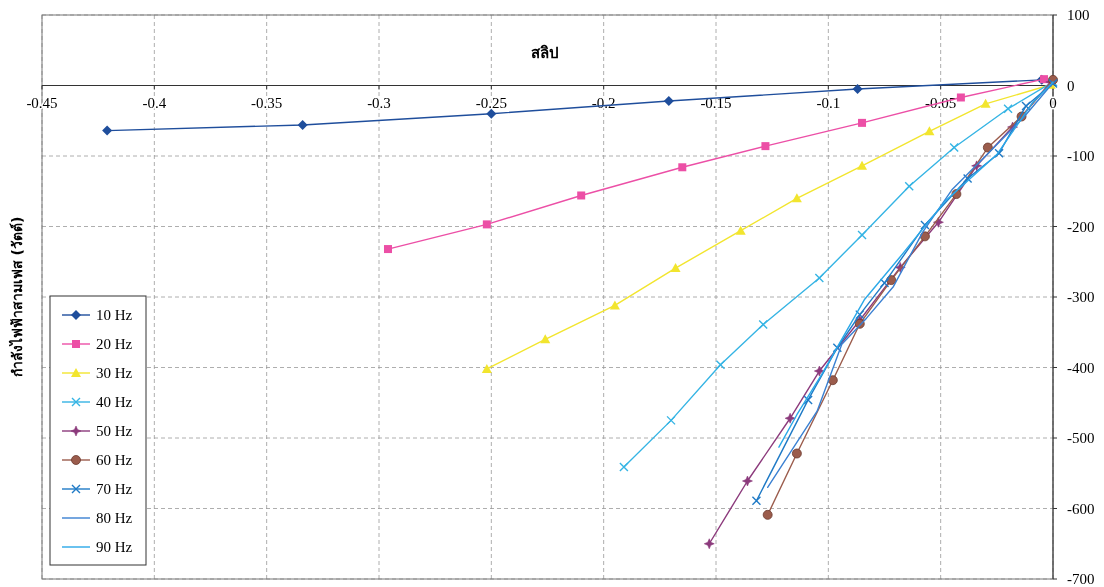 This screenshot has width=1104, height=587. I want to click on legend-label: 30 Hz, so click(114, 373).